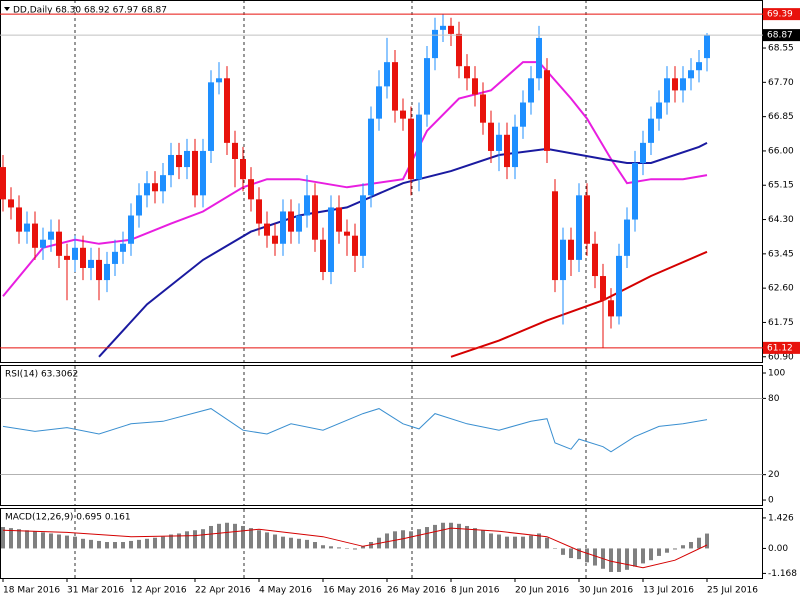 The image size is (800, 600). What do you see at coordinates (781, 117) in the screenshot?
I see `y-tick-label: 66.85` at bounding box center [781, 117].